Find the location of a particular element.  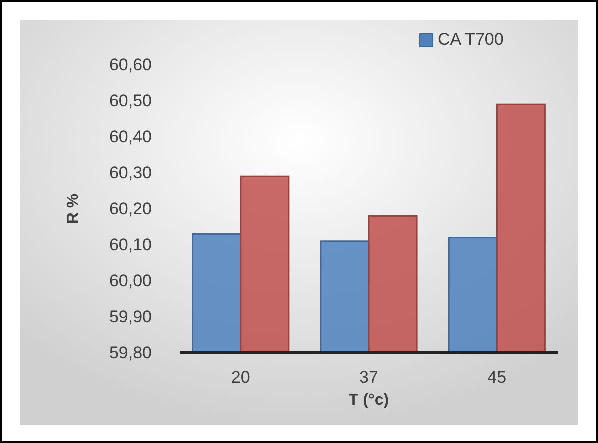

y-tick-label: 60,00 is located at coordinates (130, 280).